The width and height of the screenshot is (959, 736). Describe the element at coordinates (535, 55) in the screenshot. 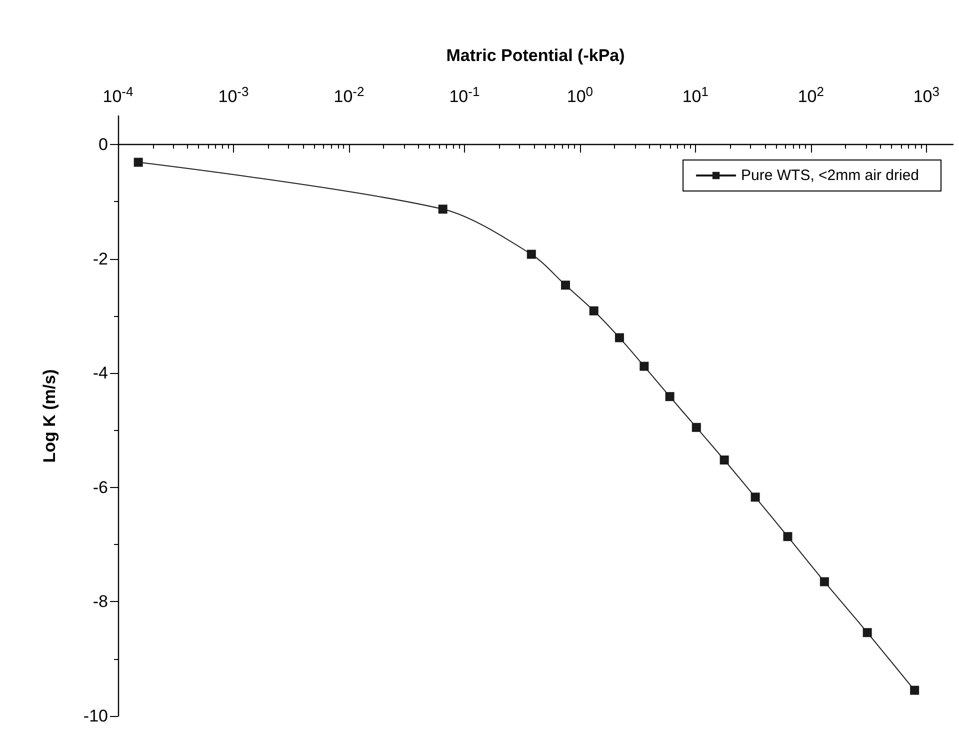

I see `x-axis-title: Matric Potential (-kPa)` at that location.